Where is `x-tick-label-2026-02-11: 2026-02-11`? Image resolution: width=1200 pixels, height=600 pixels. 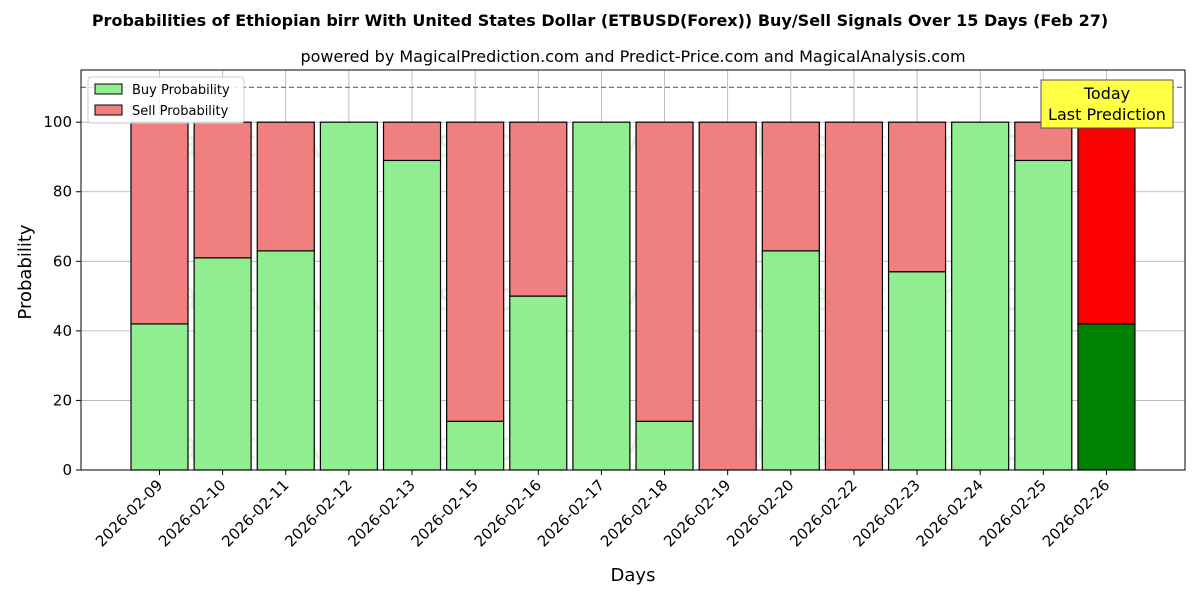
x-tick-label-2026-02-11: 2026-02-11 is located at coordinates (255, 513).